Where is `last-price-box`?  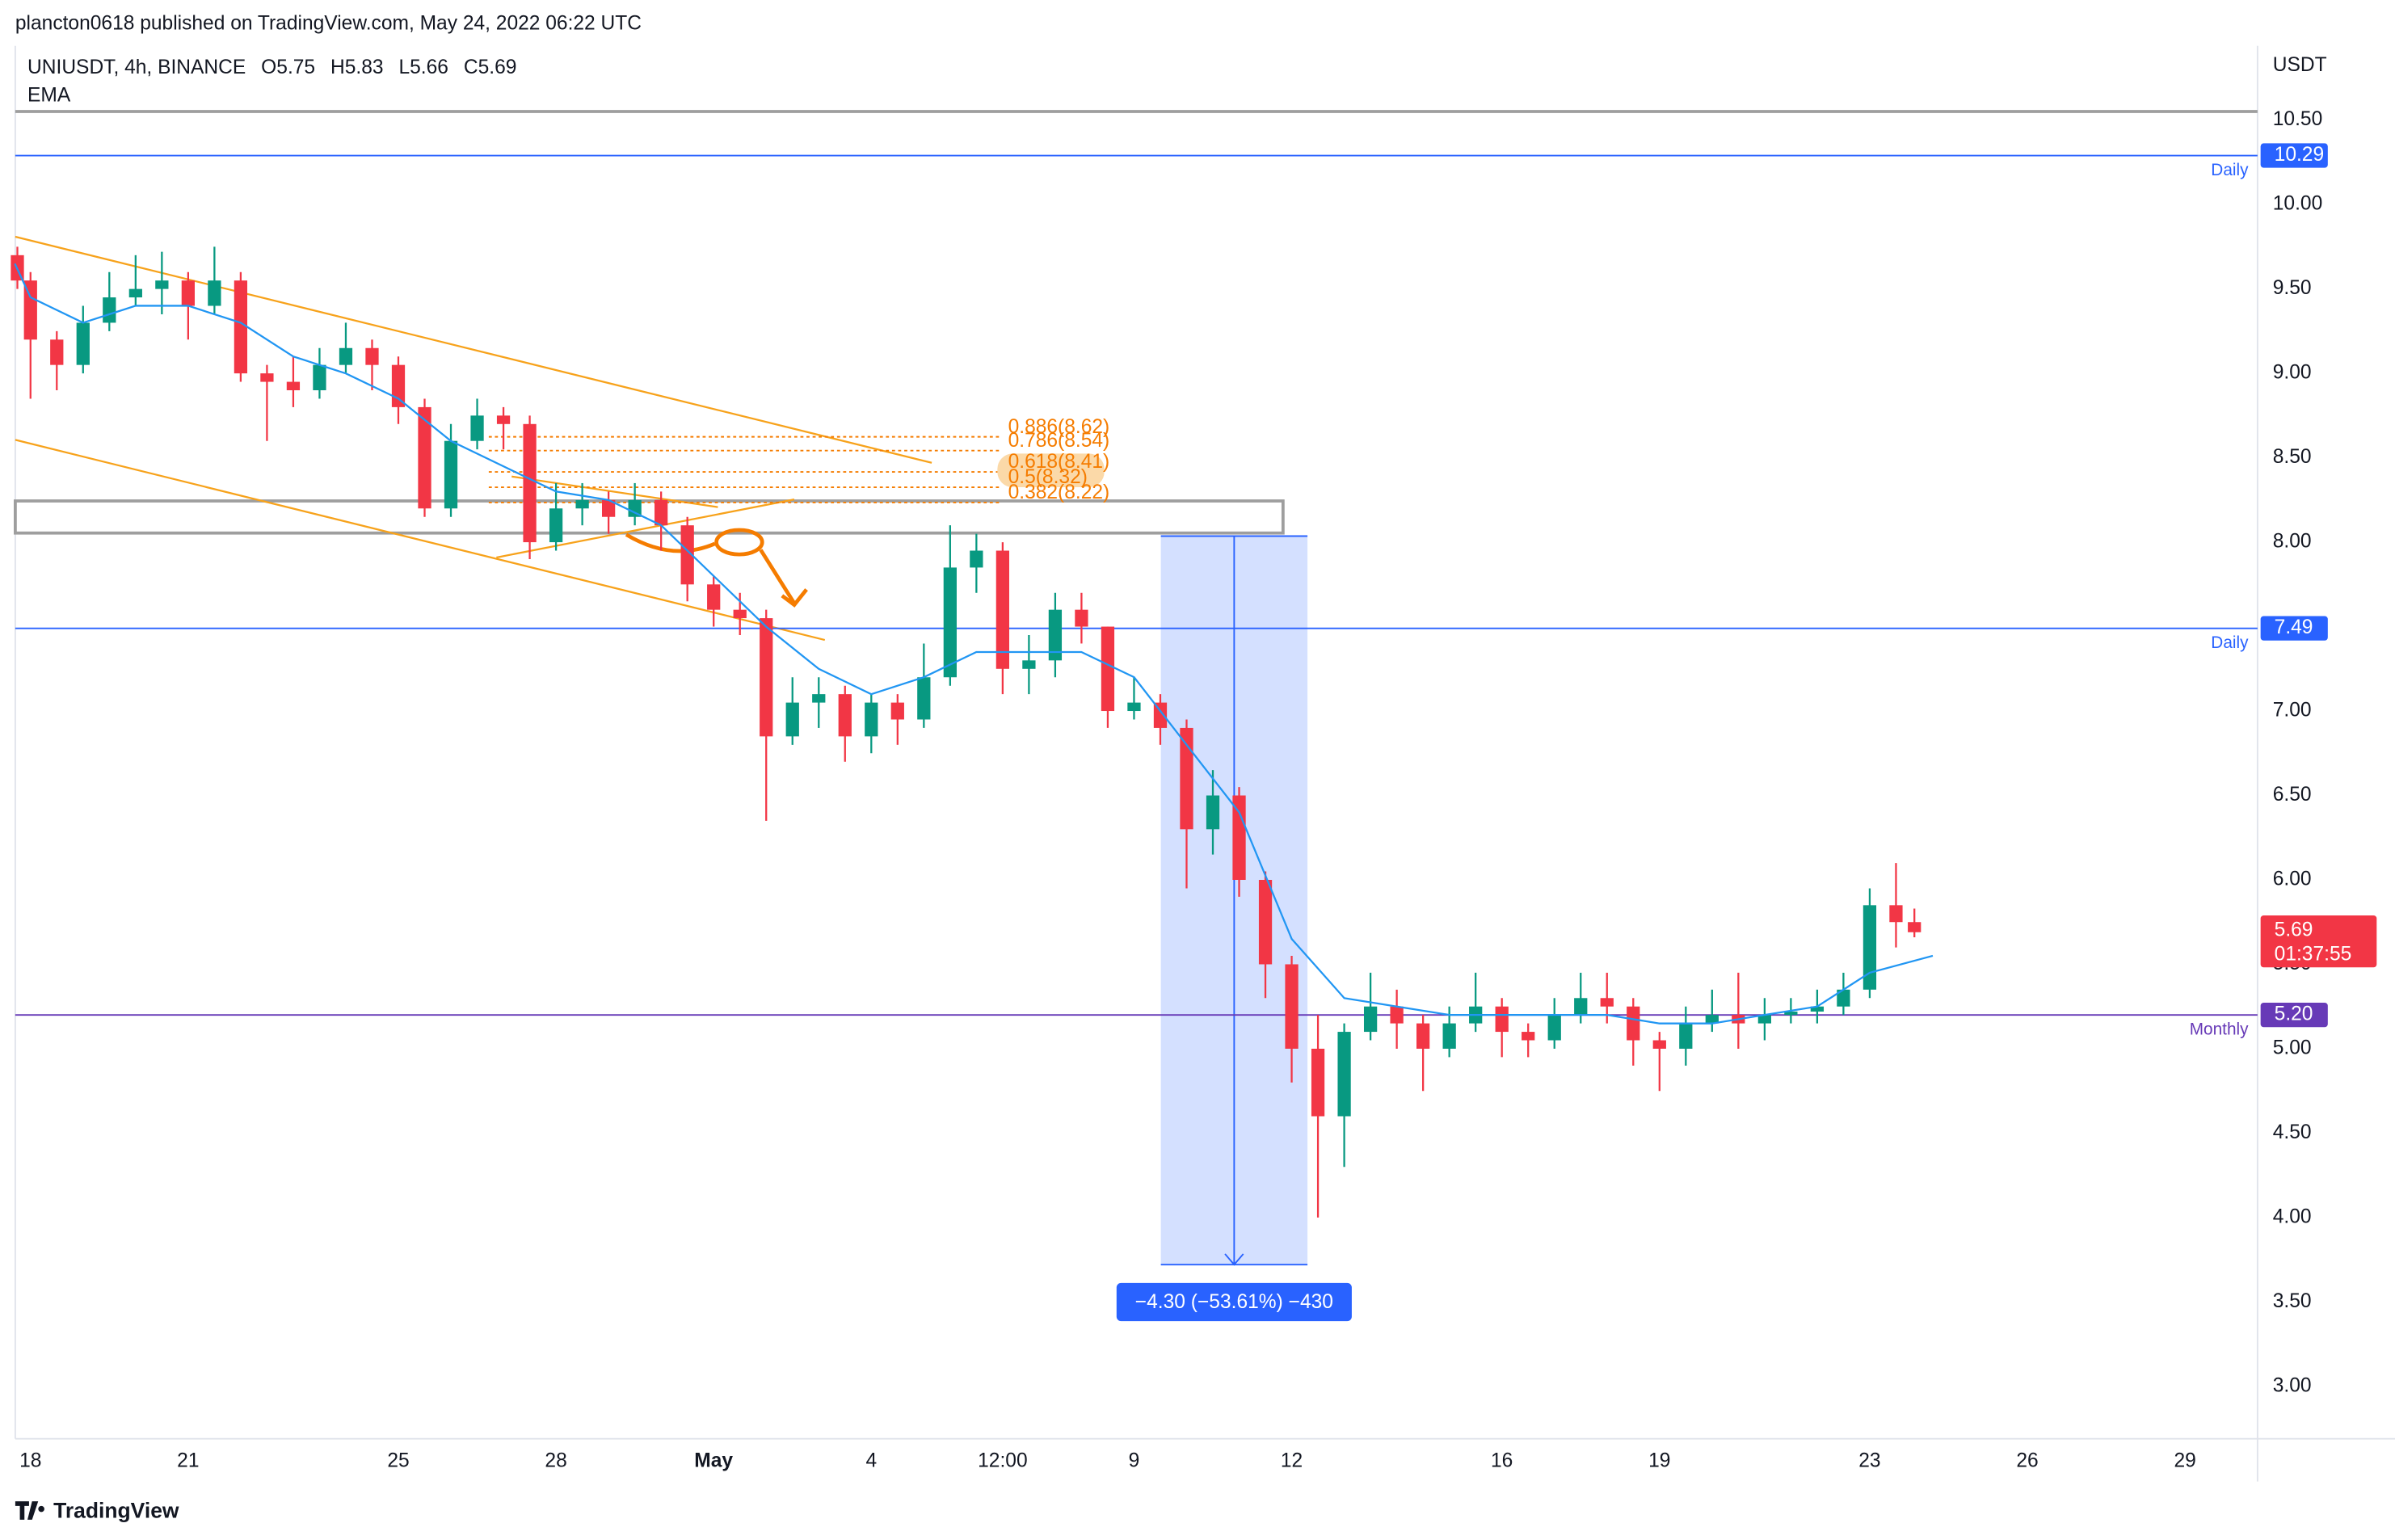
last-price-box is located at coordinates (2318, 941).